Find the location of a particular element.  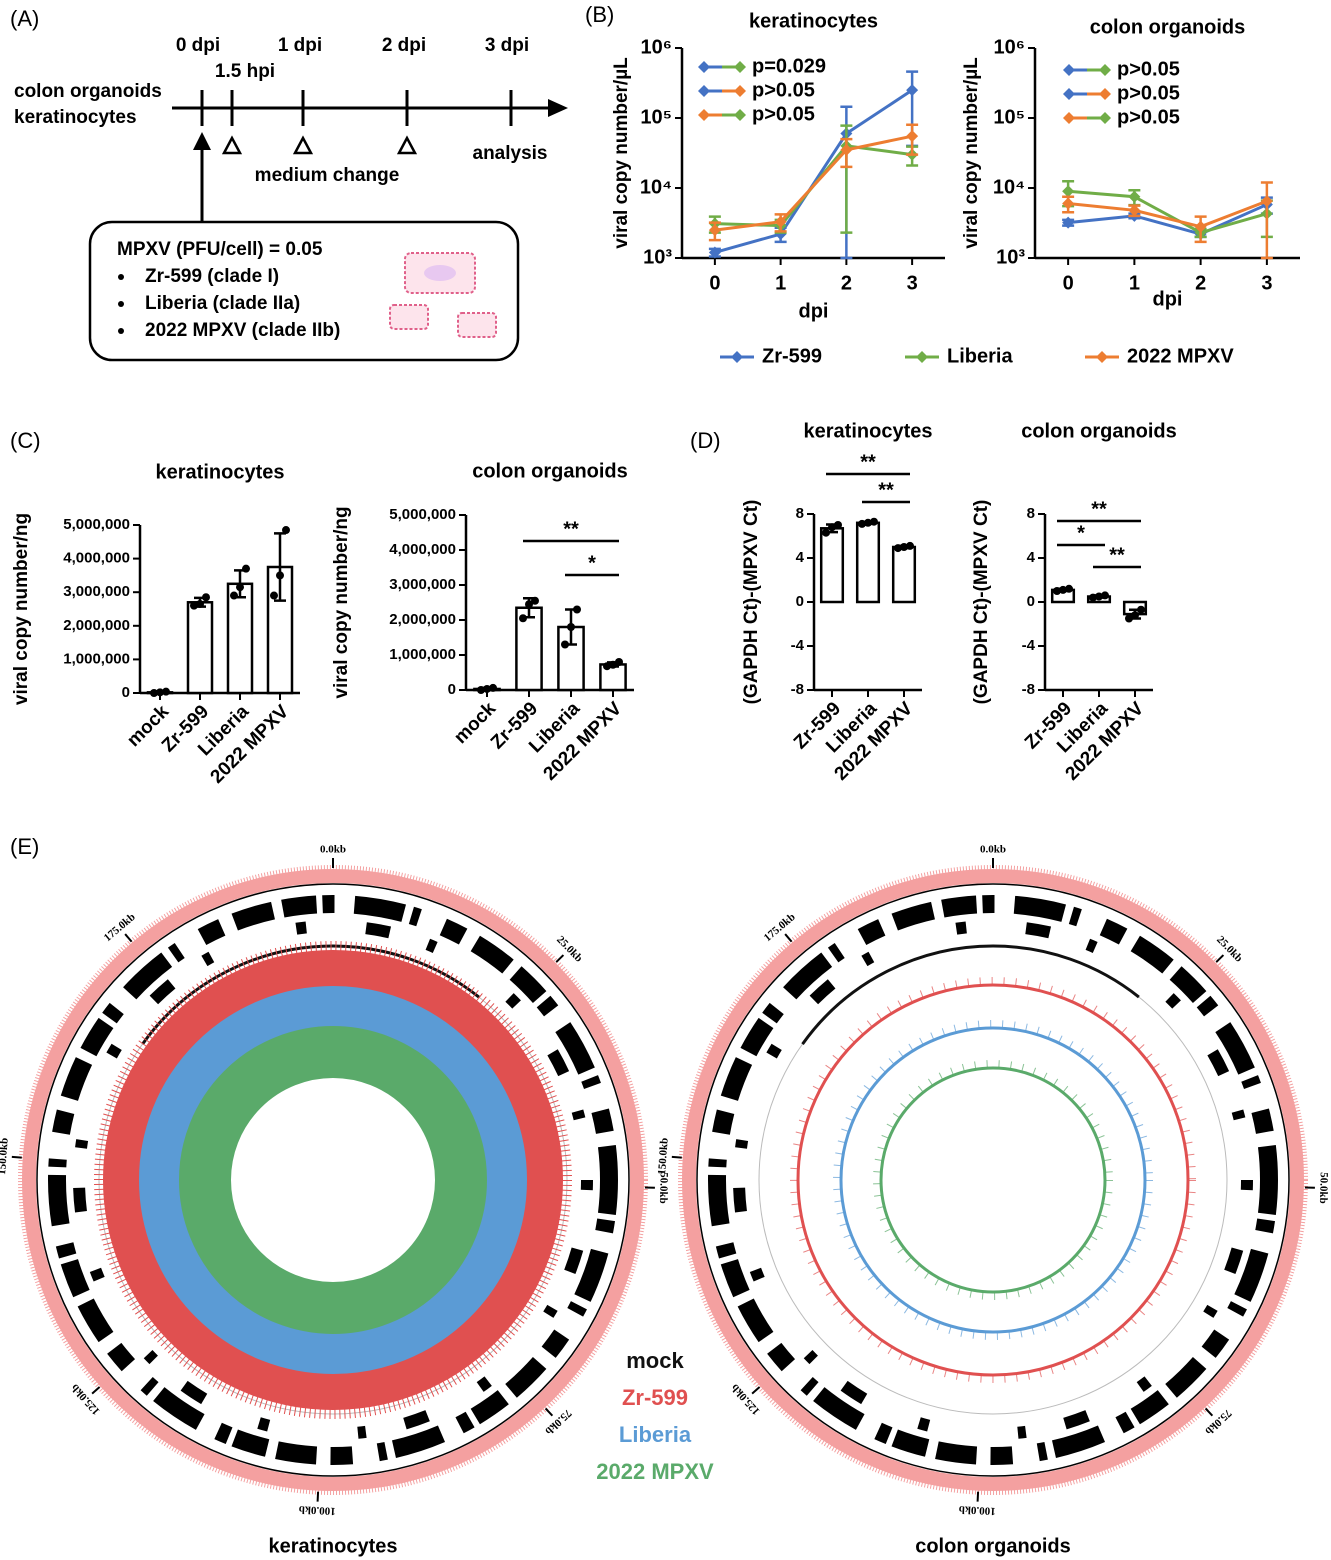

x-tick-label: 3 is located at coordinates (912, 283).